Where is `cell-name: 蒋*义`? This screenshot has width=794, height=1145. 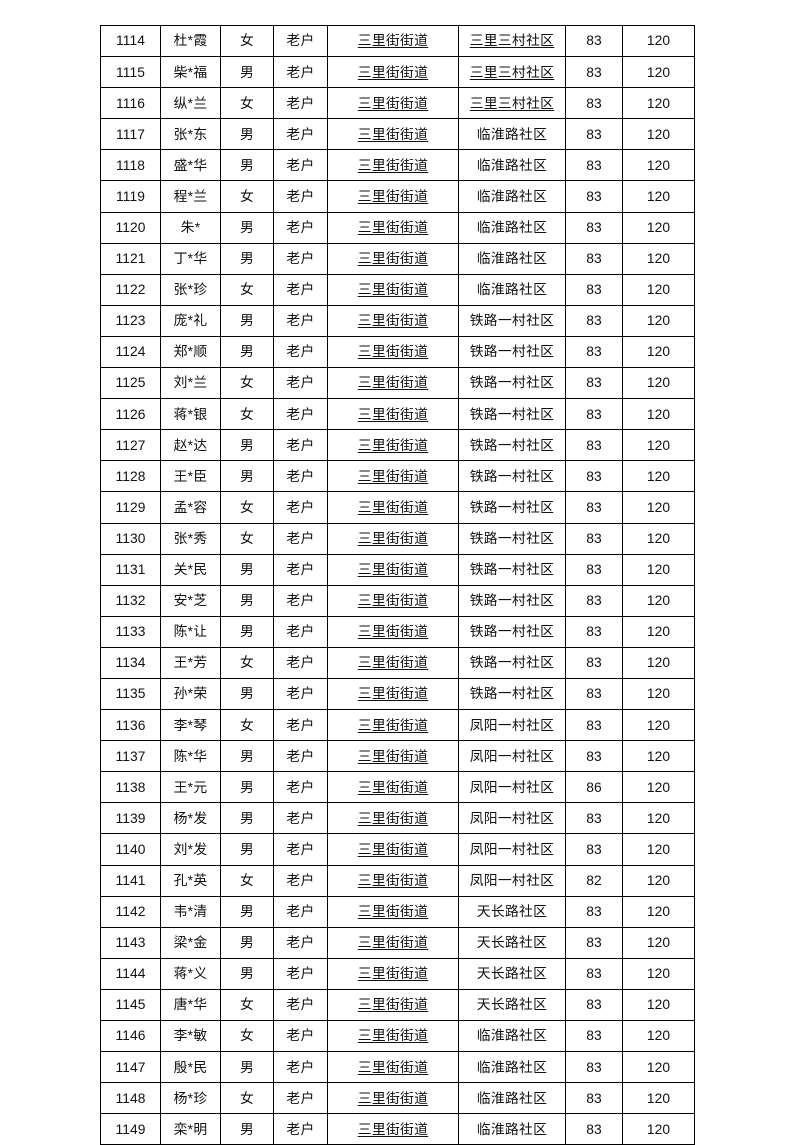
cell-name: 蒋*义 is located at coordinates (190, 973).